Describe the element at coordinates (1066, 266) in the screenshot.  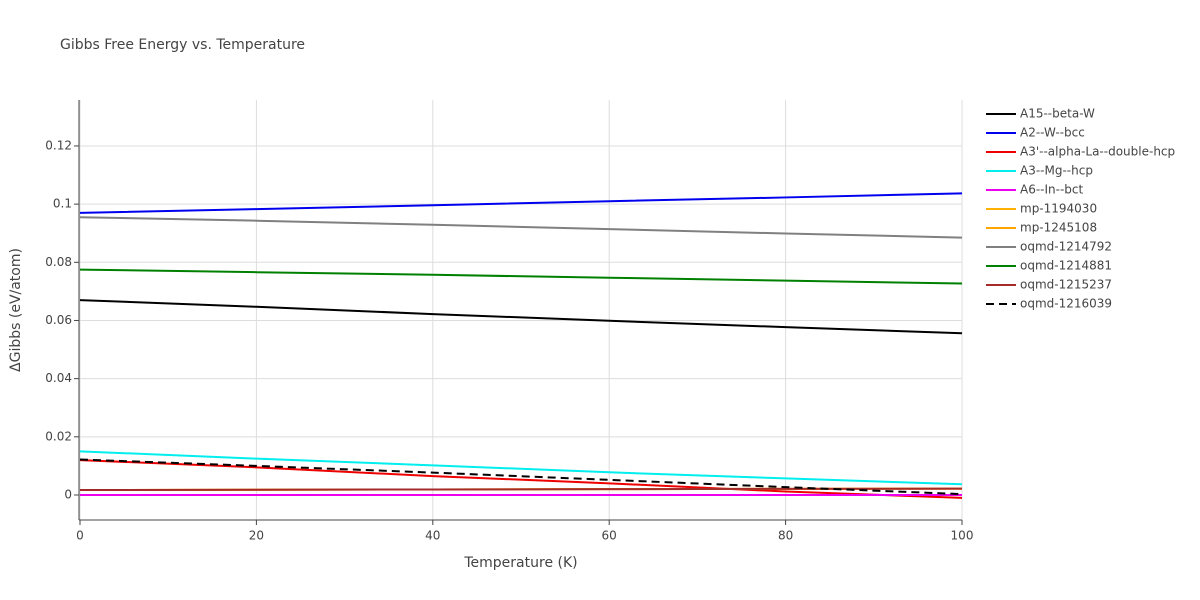
I see `legend-label: oqmd-1214881` at that location.